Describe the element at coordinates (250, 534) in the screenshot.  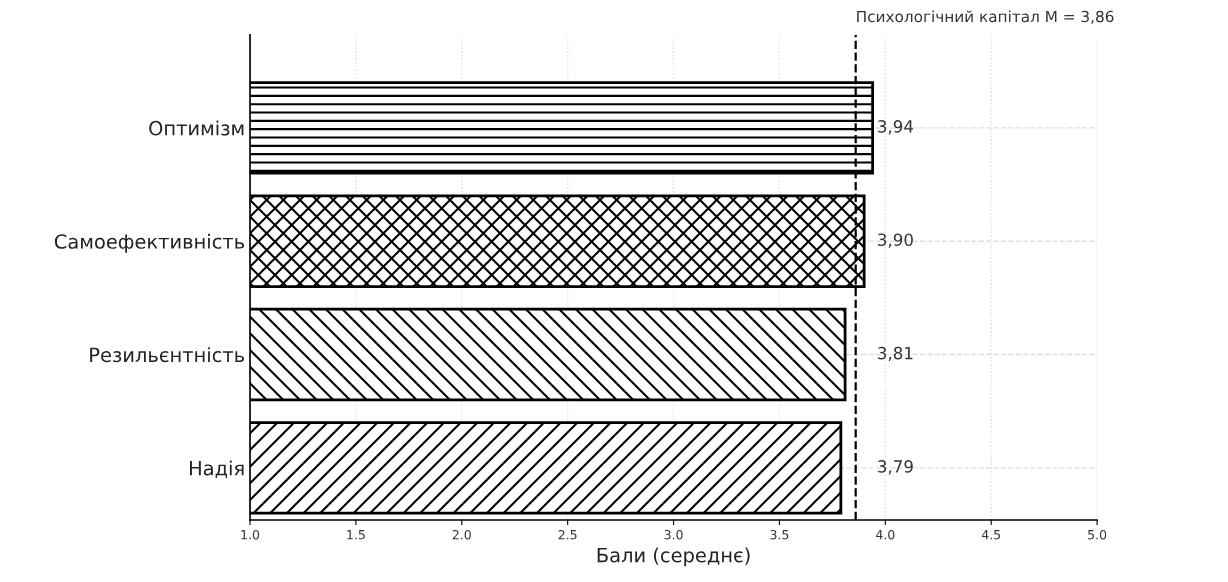
I see `x-tick-label: 1.0` at that location.